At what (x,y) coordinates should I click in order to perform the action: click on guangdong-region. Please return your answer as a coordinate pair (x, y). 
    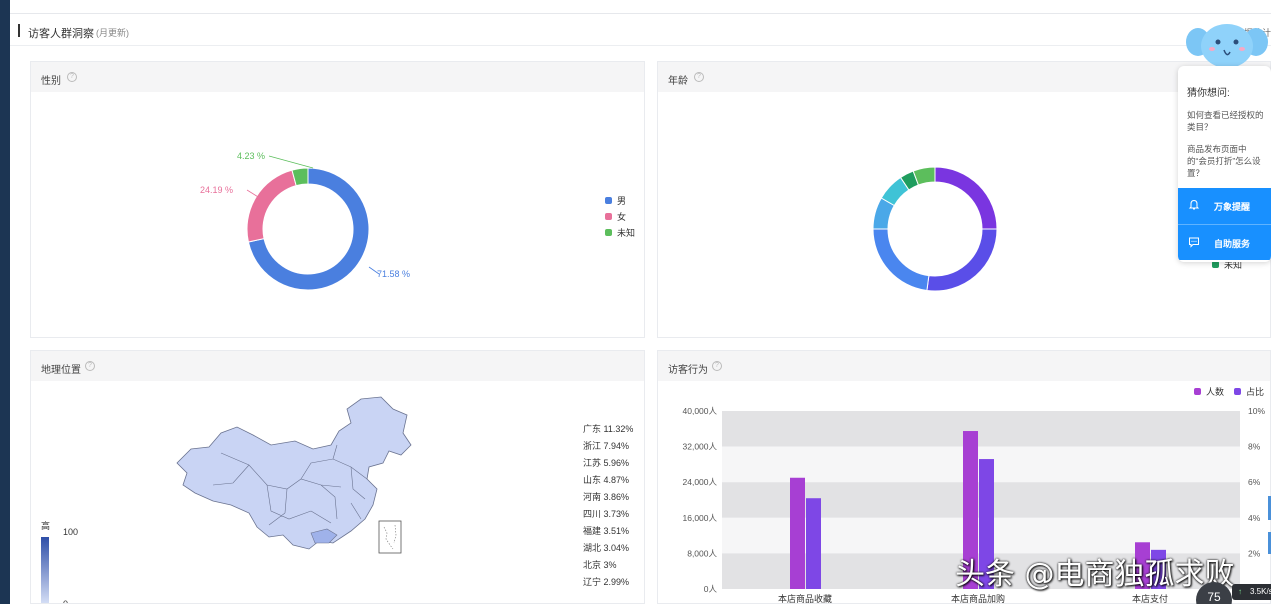
    Looking at the image, I should click on (324, 536).